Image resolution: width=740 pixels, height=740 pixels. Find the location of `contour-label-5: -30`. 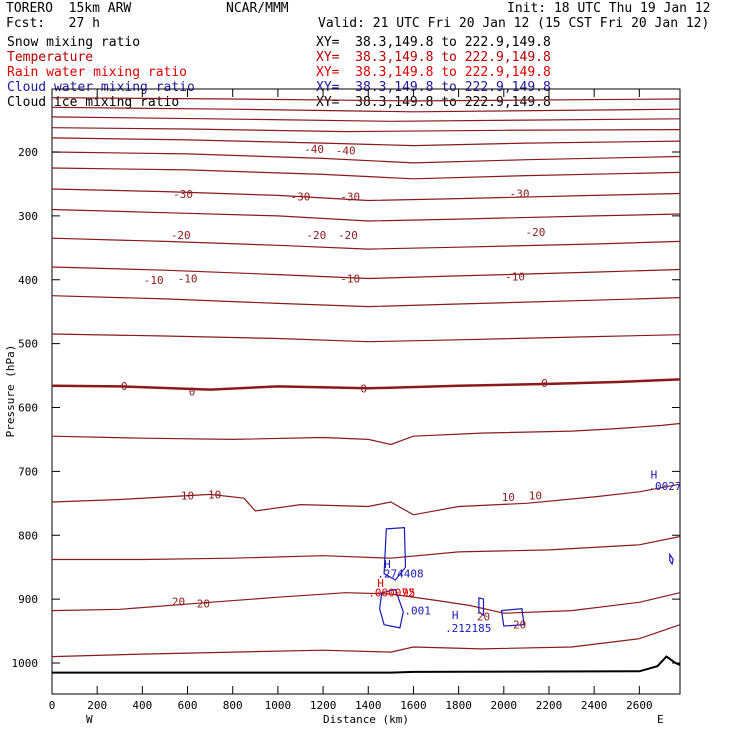

contour-label-5: -30 is located at coordinates (520, 194).